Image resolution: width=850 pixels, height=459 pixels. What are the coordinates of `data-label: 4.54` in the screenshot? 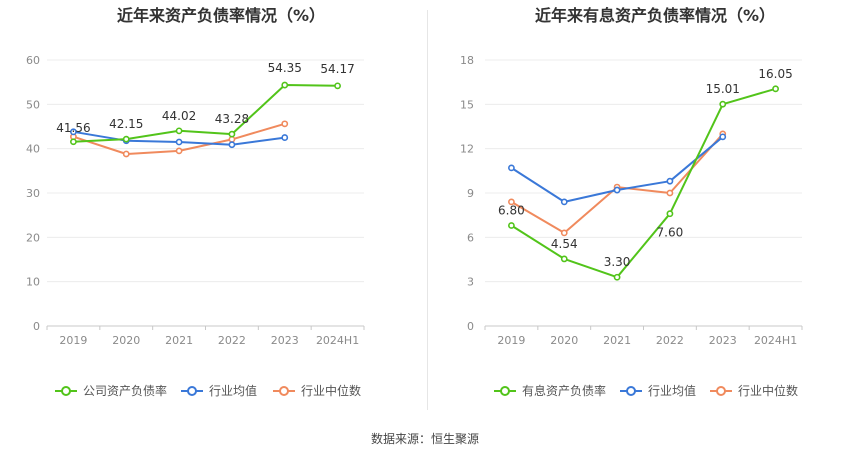 It's located at (564, 244).